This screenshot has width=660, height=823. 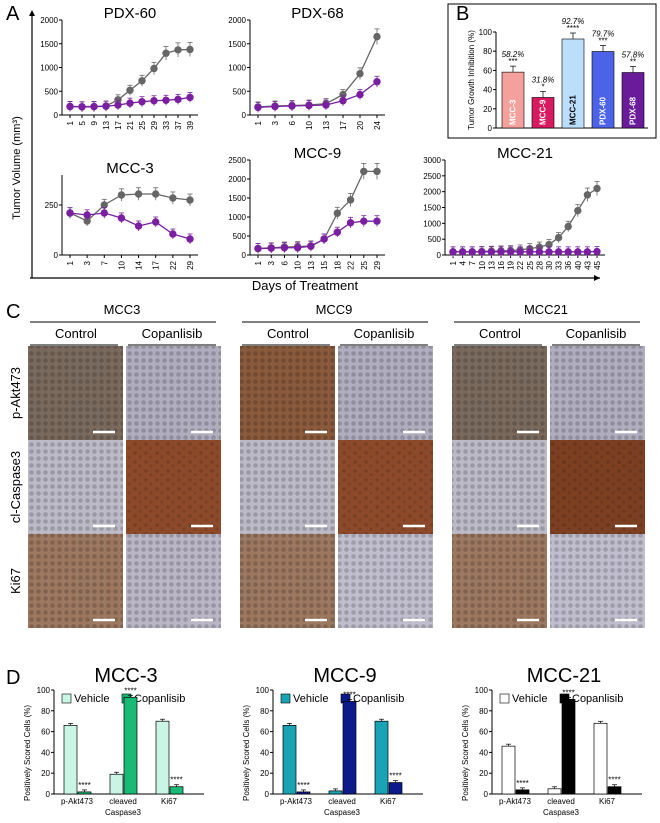 I want to click on y-tick-label: 2500, so click(x=237, y=160).